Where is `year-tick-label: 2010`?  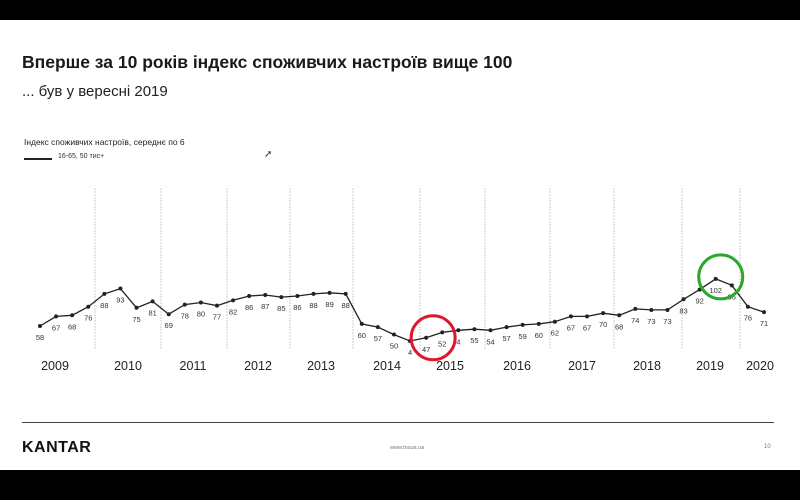 year-tick-label: 2010 is located at coordinates (128, 366).